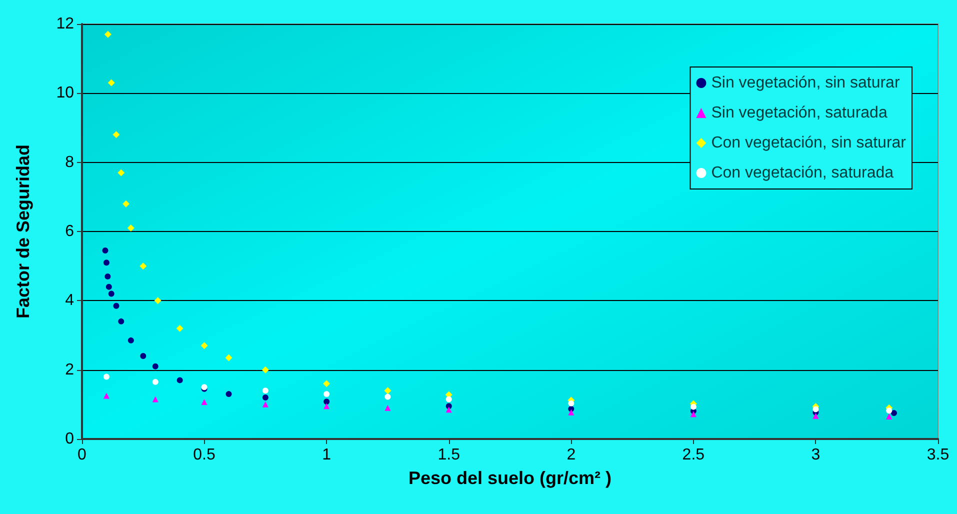  What do you see at coordinates (510, 478) in the screenshot?
I see `x-axis-title: Peso del suelo (gr/cm² )` at bounding box center [510, 478].